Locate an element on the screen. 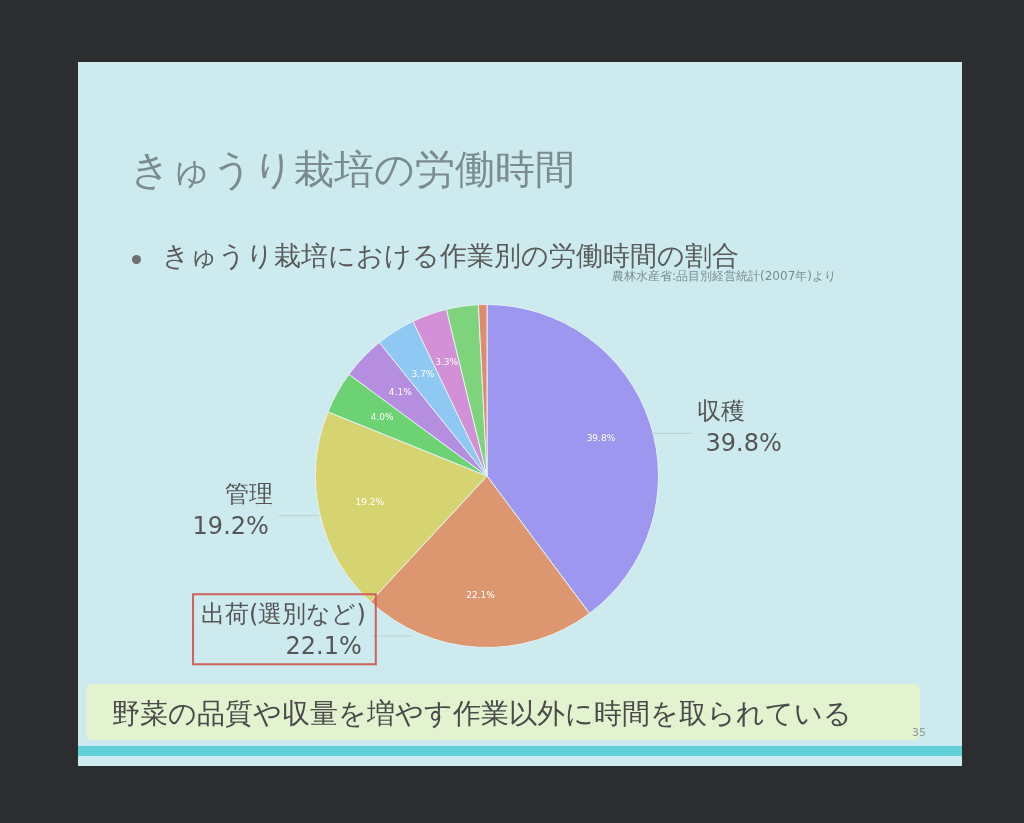 The image size is (1024, 823). text: 野菜の品質や収量を増やす作業以外に時間を取られている is located at coordinates (482, 714).